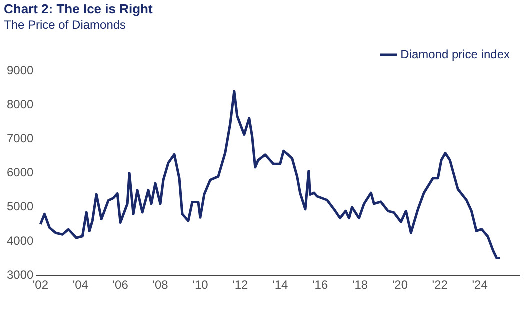 The image size is (528, 313). Describe the element at coordinates (20, 139) in the screenshot. I see `y-tick-label: 7000` at that location.